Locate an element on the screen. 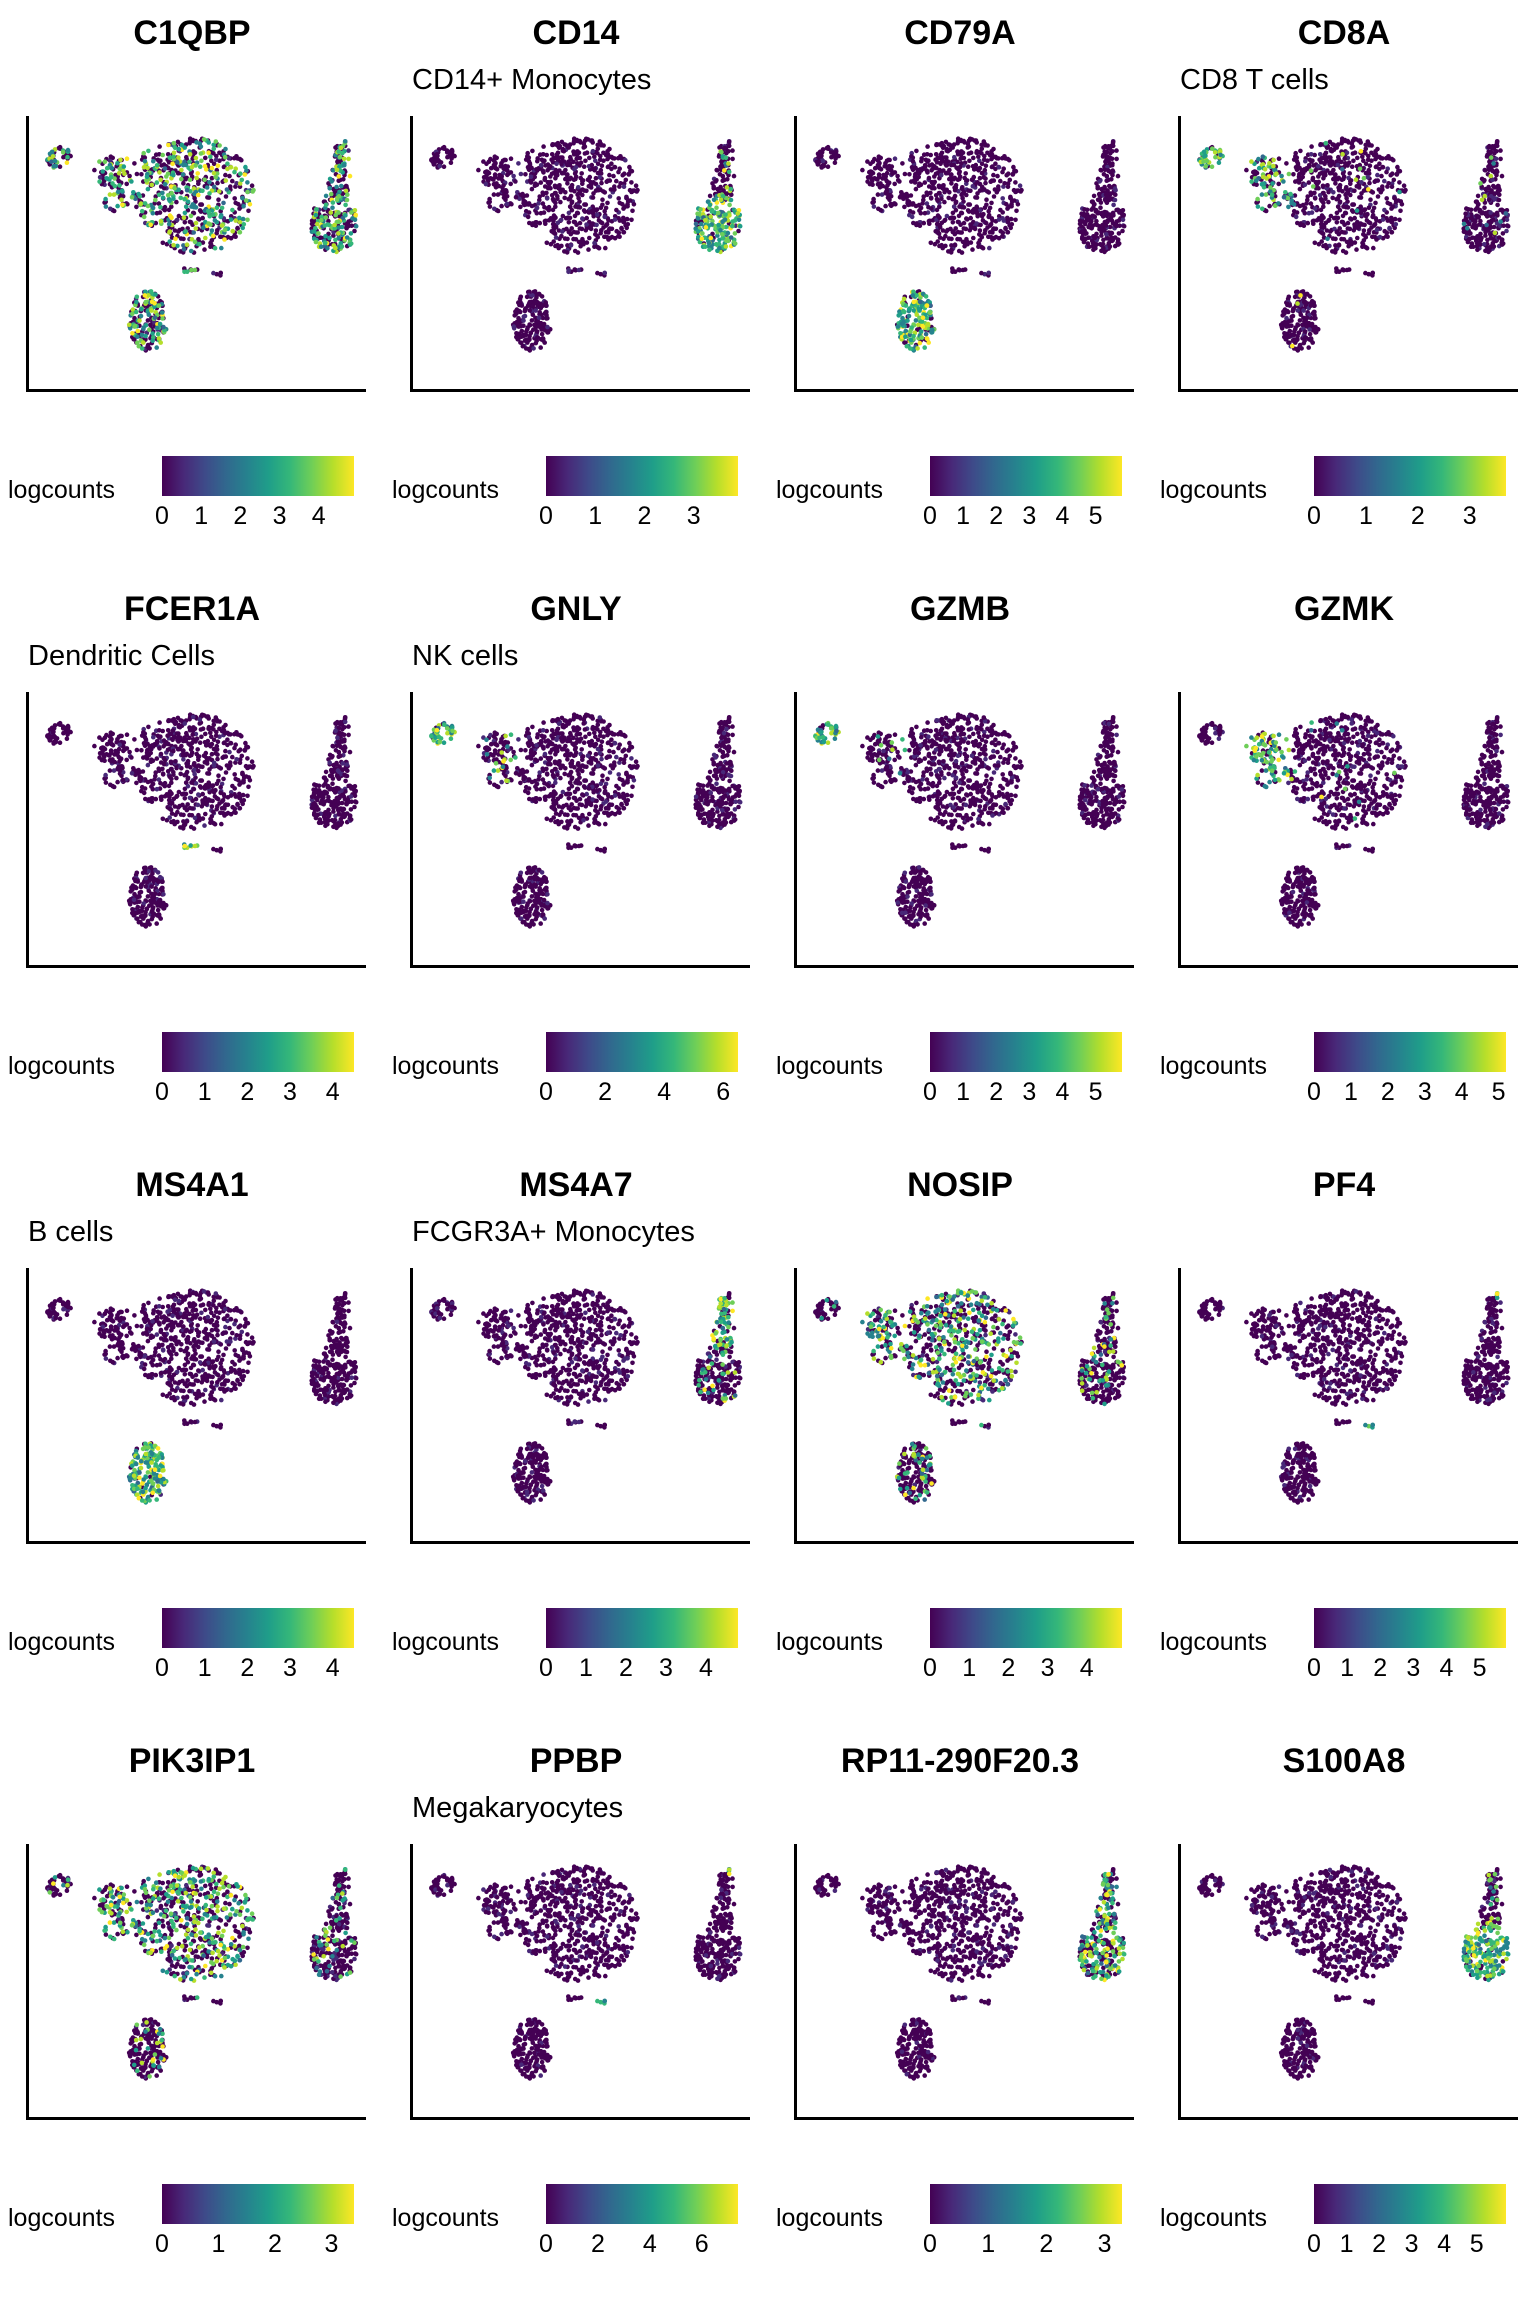 This screenshot has height=2304, width=1536. tsne-scatter-plot is located at coordinates (196, 830).